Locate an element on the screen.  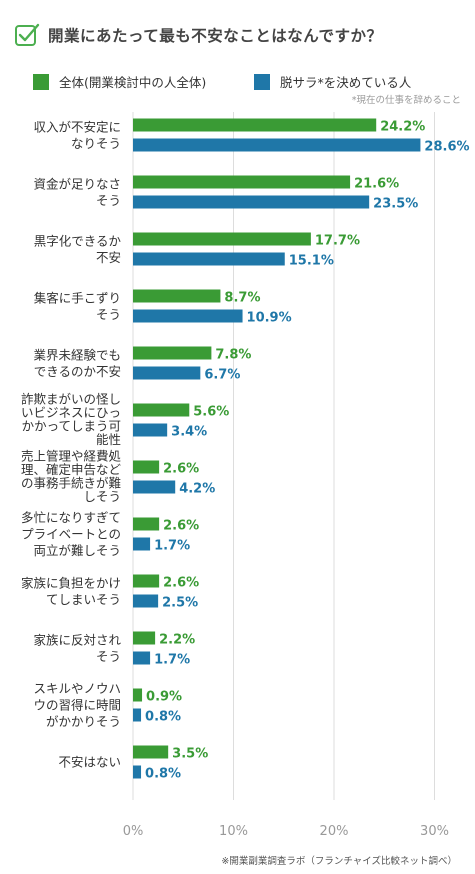
x-tick-label: 10% is located at coordinates (233, 831).